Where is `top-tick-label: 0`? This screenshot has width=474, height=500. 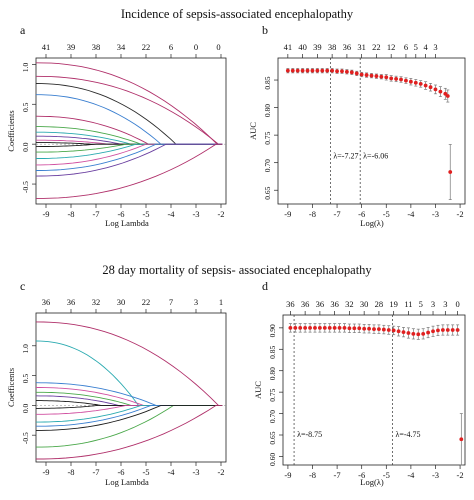
top-tick-label: 0 is located at coordinates (457, 304).